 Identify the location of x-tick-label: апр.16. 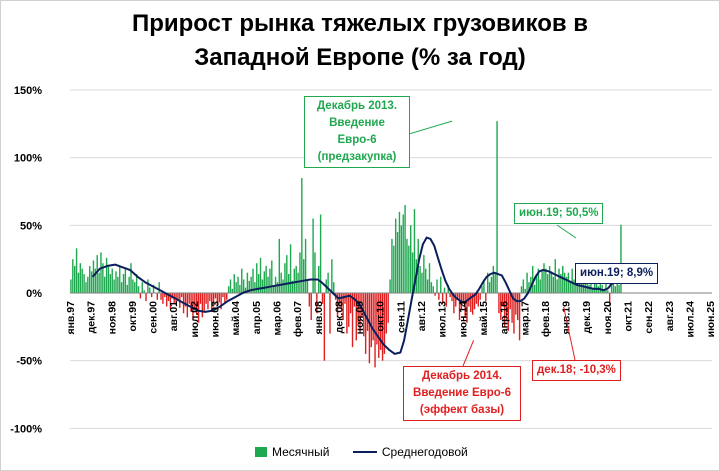
(505, 317).